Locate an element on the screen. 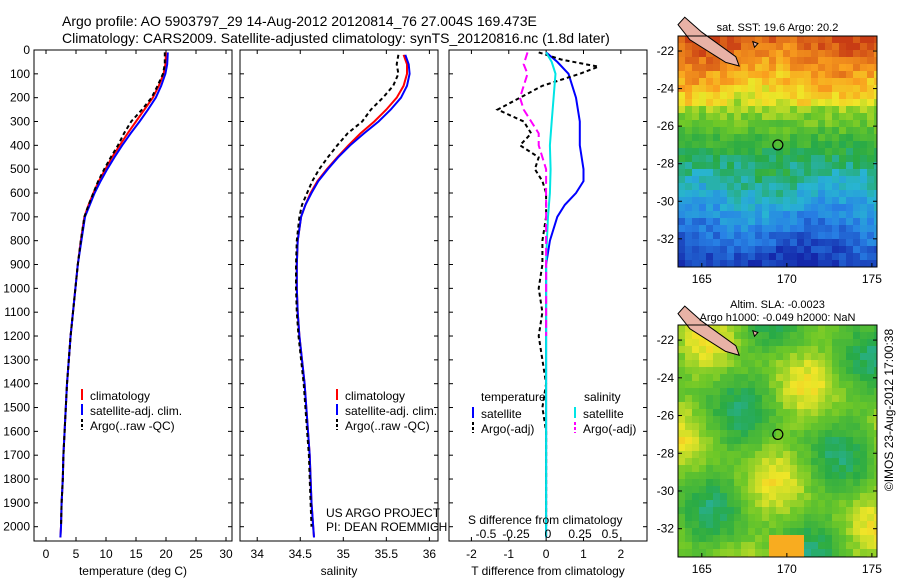 This screenshot has width=900, height=580. y-tick-label: 1900 is located at coordinates (16, 503).